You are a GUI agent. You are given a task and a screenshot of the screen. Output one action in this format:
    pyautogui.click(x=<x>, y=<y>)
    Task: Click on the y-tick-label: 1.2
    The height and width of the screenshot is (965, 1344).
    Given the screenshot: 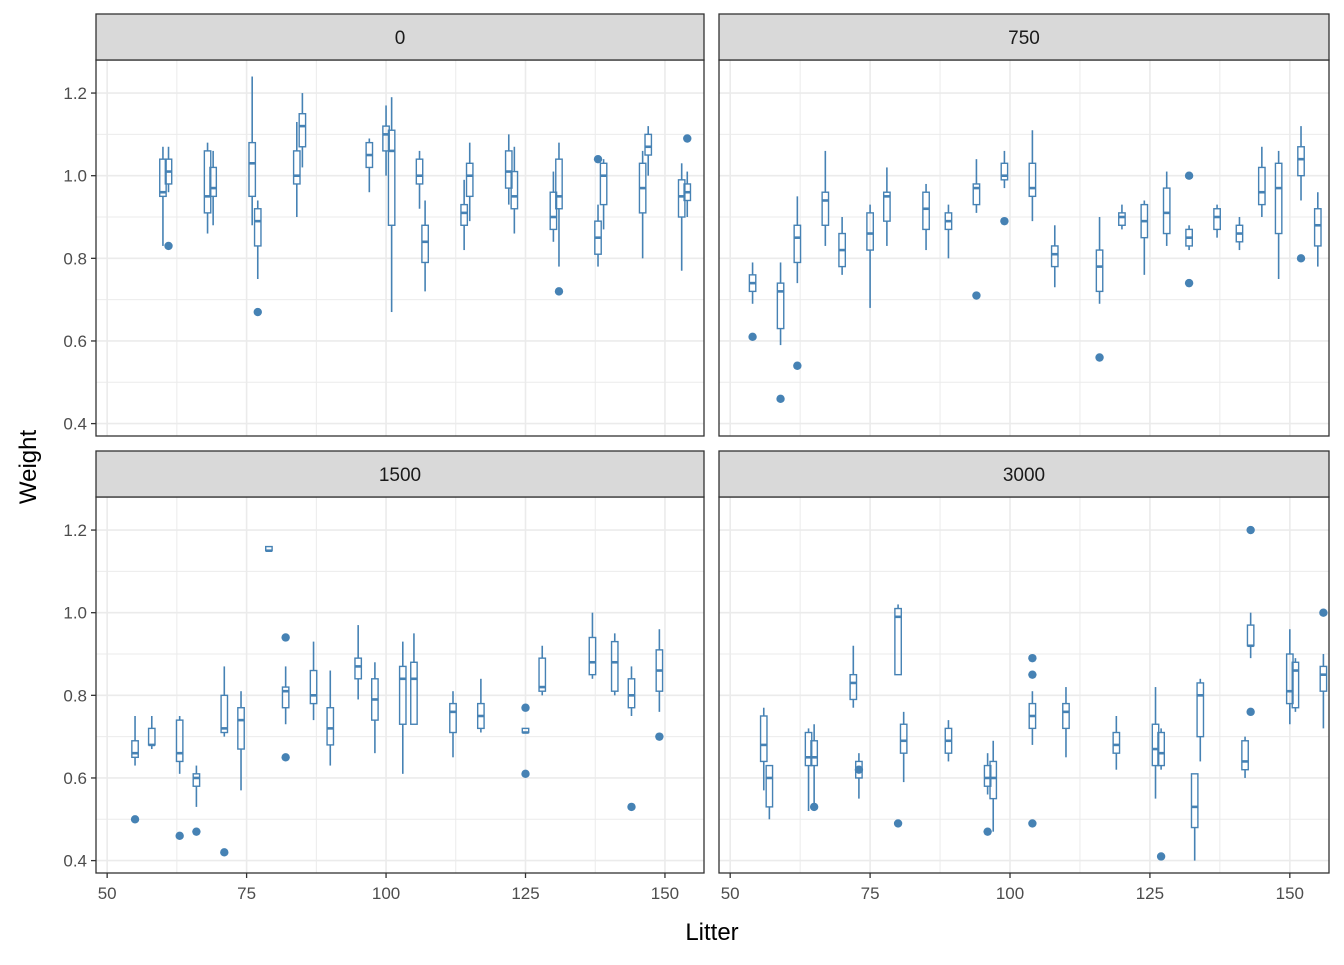 What is the action you would take?
    pyautogui.click(x=75, y=93)
    